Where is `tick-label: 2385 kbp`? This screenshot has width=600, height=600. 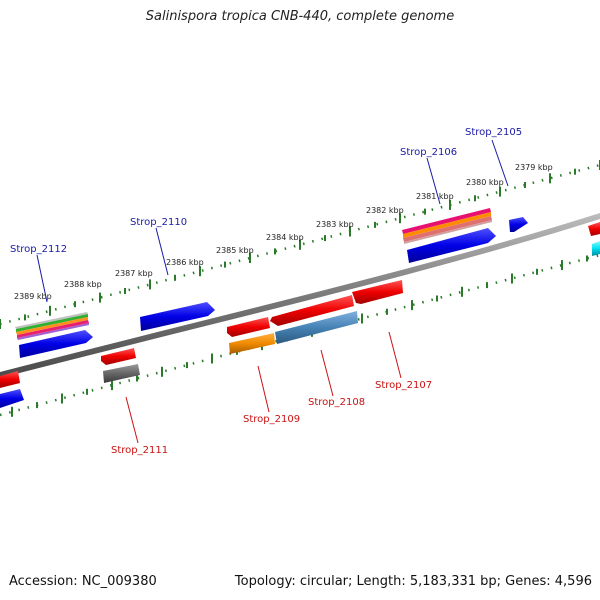
tick-label: 2385 kbp is located at coordinates (235, 250).